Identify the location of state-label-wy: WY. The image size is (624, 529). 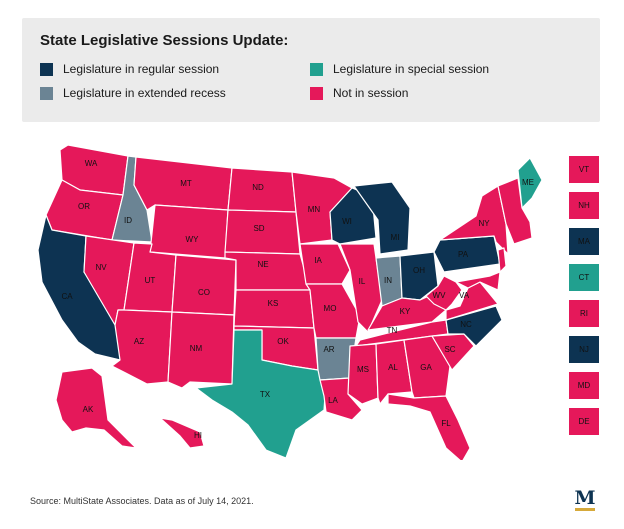
(193, 239).